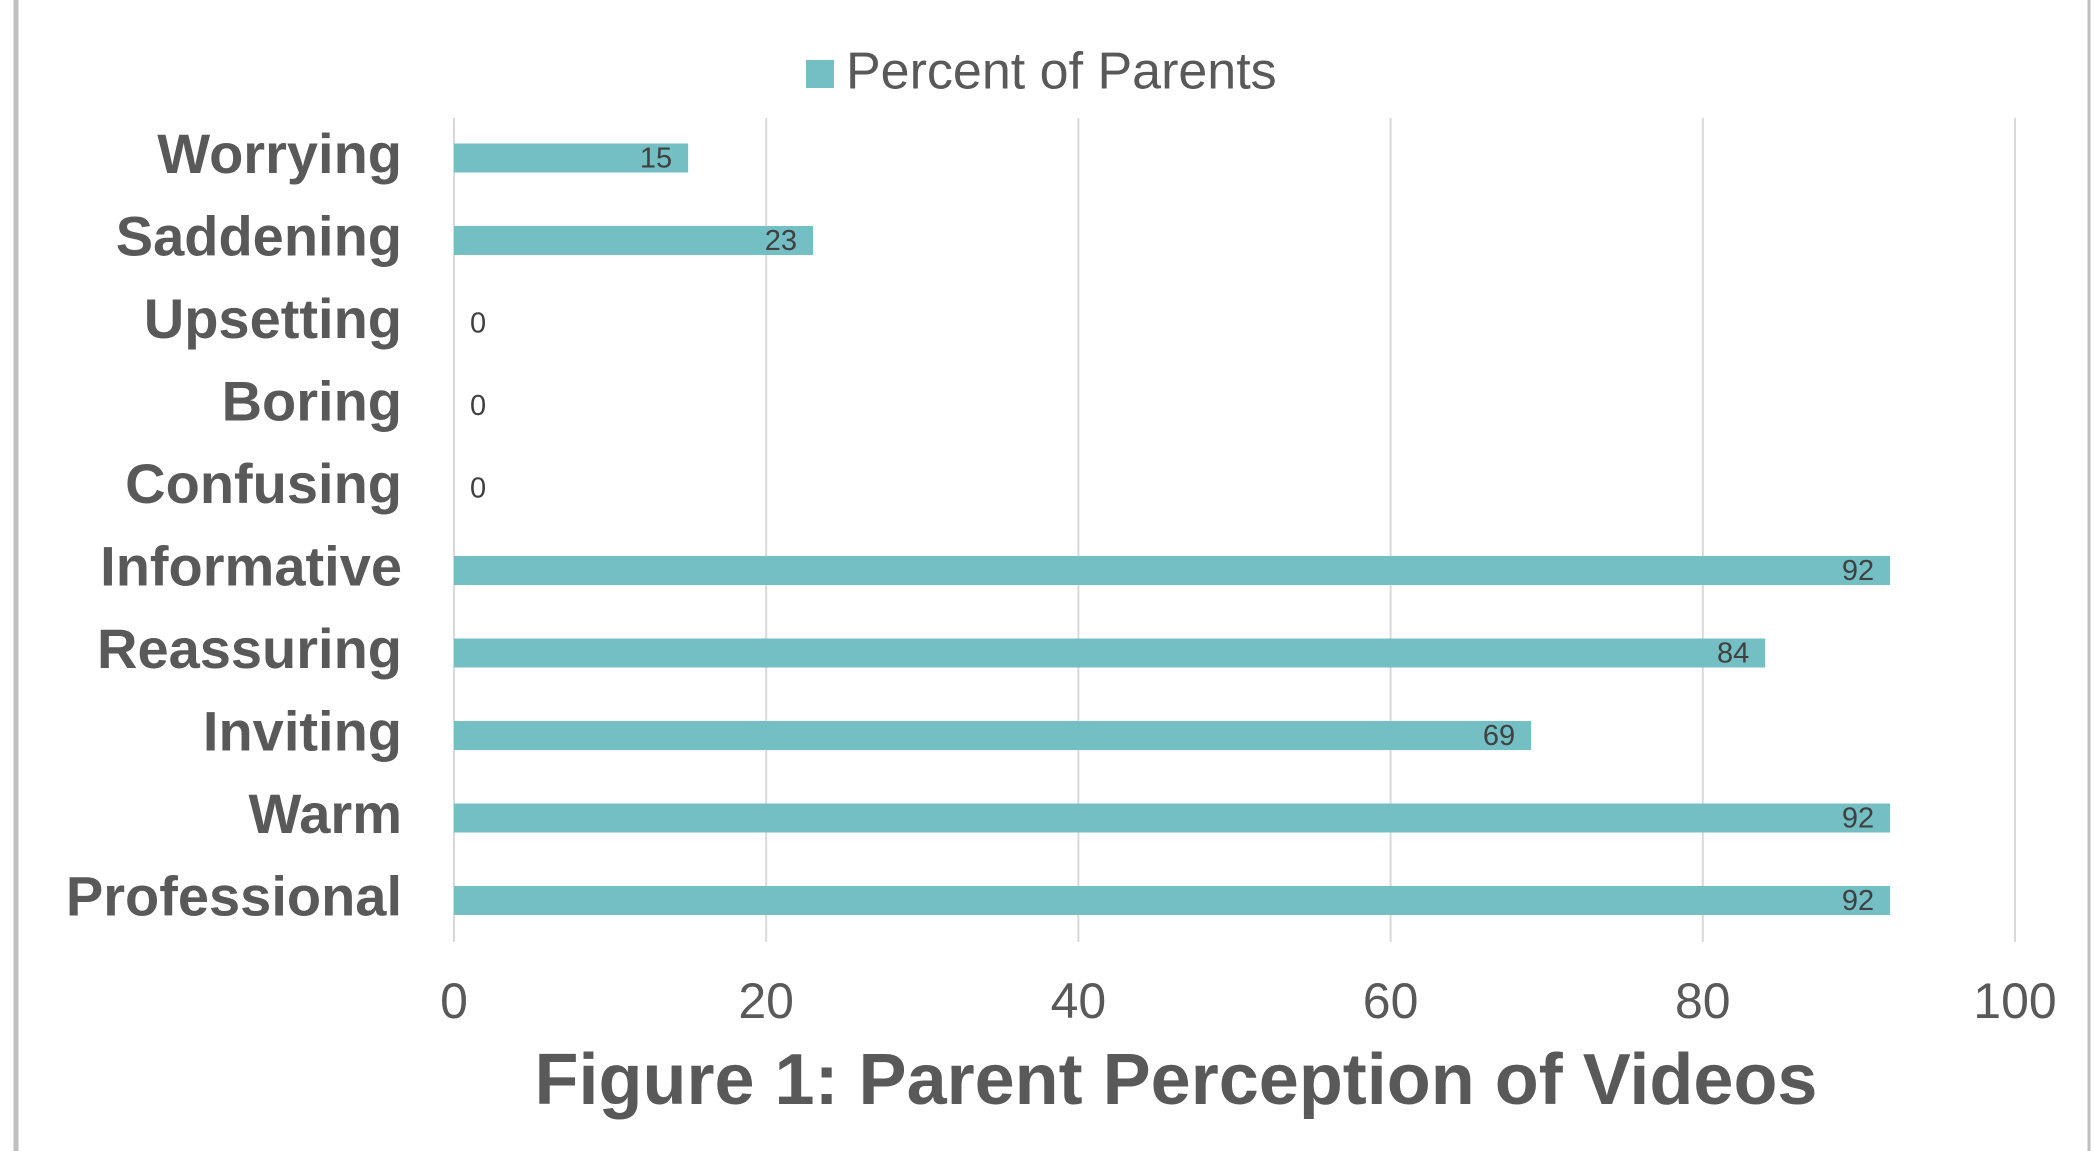 The image size is (2095, 1151). What do you see at coordinates (312, 400) in the screenshot?
I see `y-tick-label: Boring` at bounding box center [312, 400].